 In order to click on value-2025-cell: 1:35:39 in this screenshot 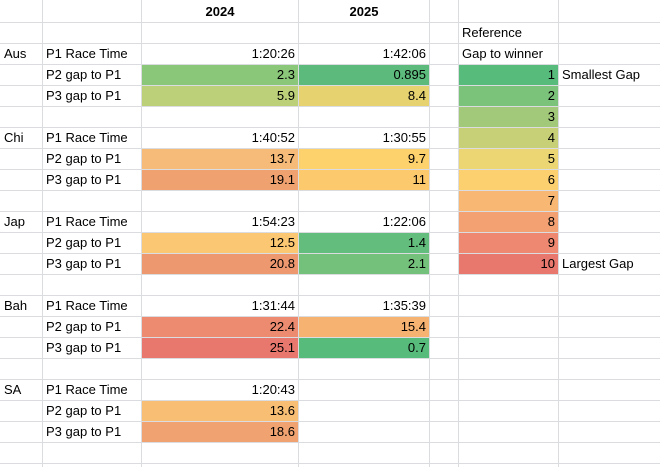, I will do `click(404, 305)`.